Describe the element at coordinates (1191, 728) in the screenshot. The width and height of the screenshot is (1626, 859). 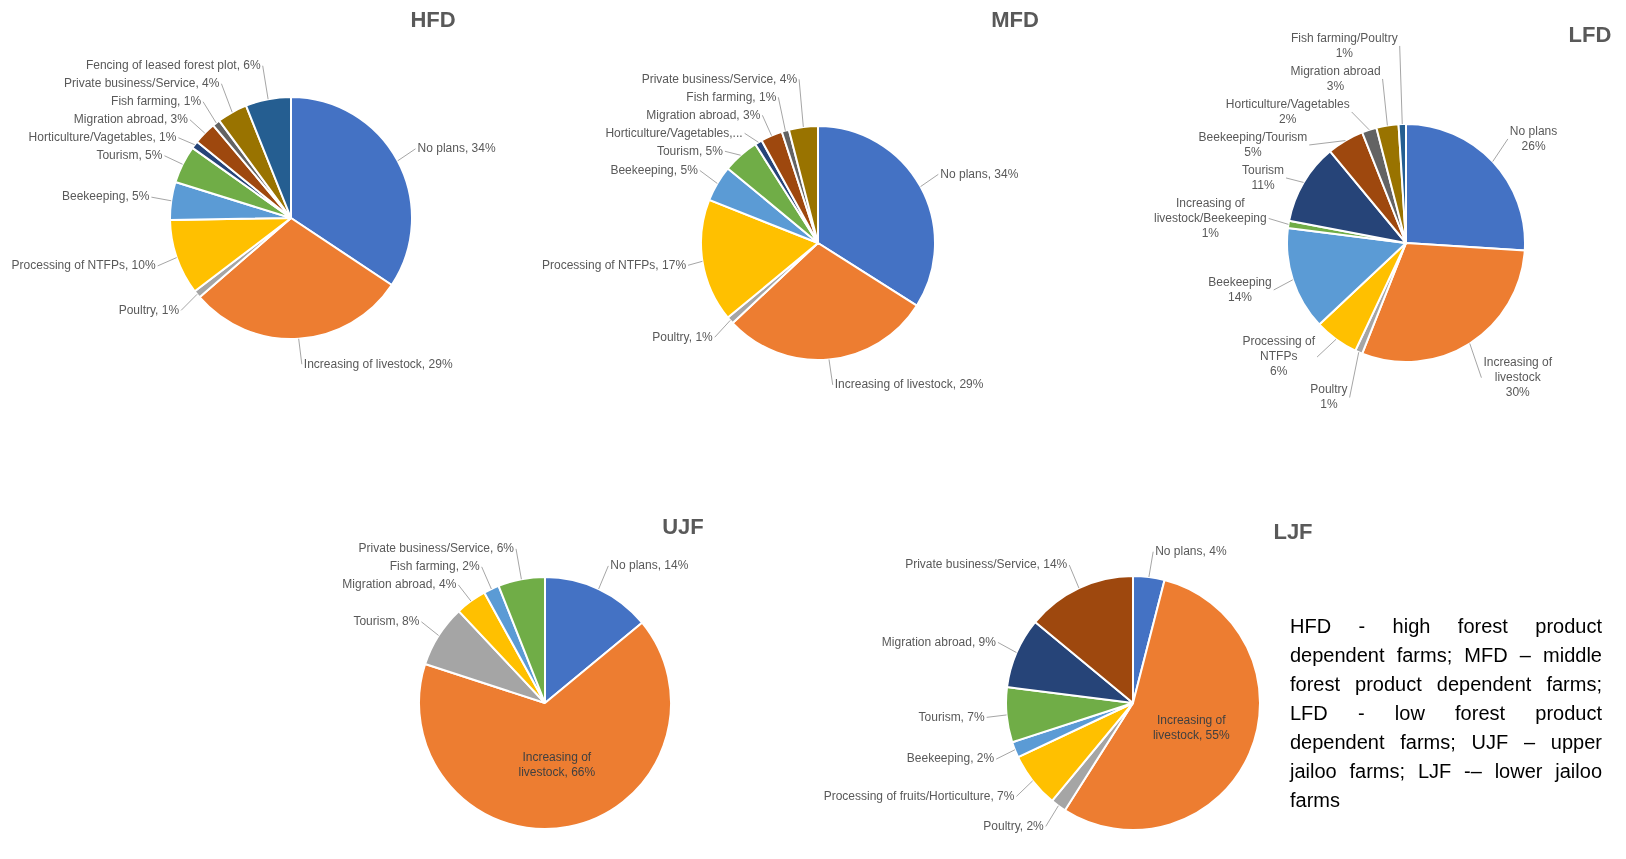
I see `slice-label: Increasing of livestock, 55%` at that location.